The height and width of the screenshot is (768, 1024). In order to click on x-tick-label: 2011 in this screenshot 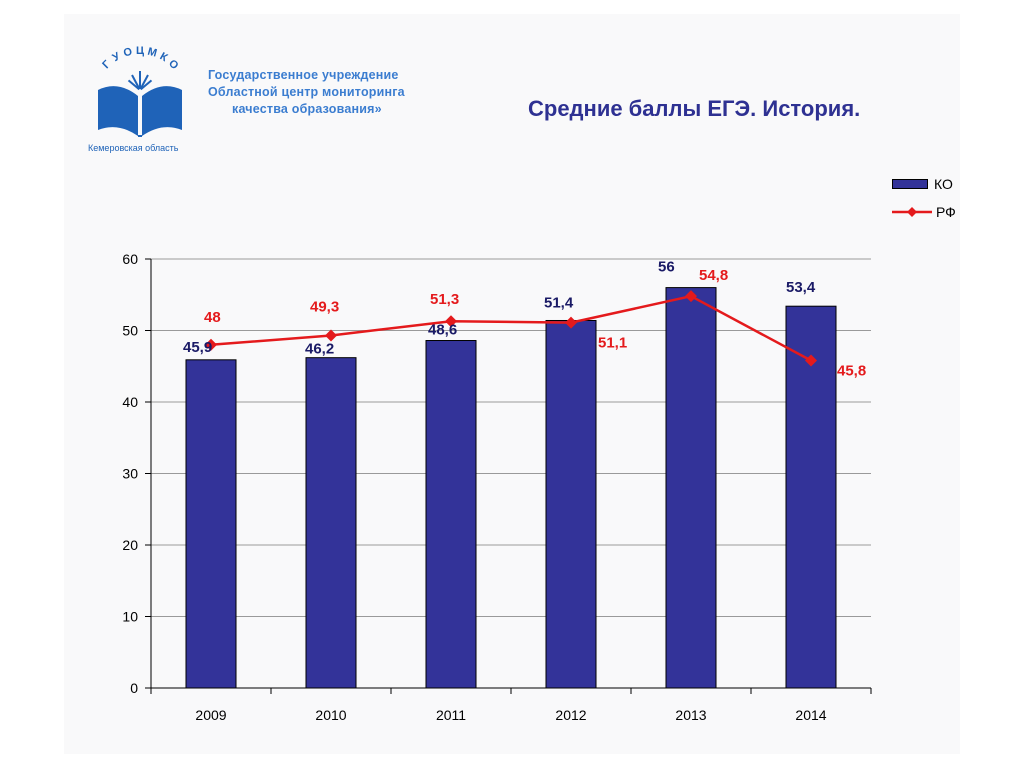, I will do `click(451, 715)`.